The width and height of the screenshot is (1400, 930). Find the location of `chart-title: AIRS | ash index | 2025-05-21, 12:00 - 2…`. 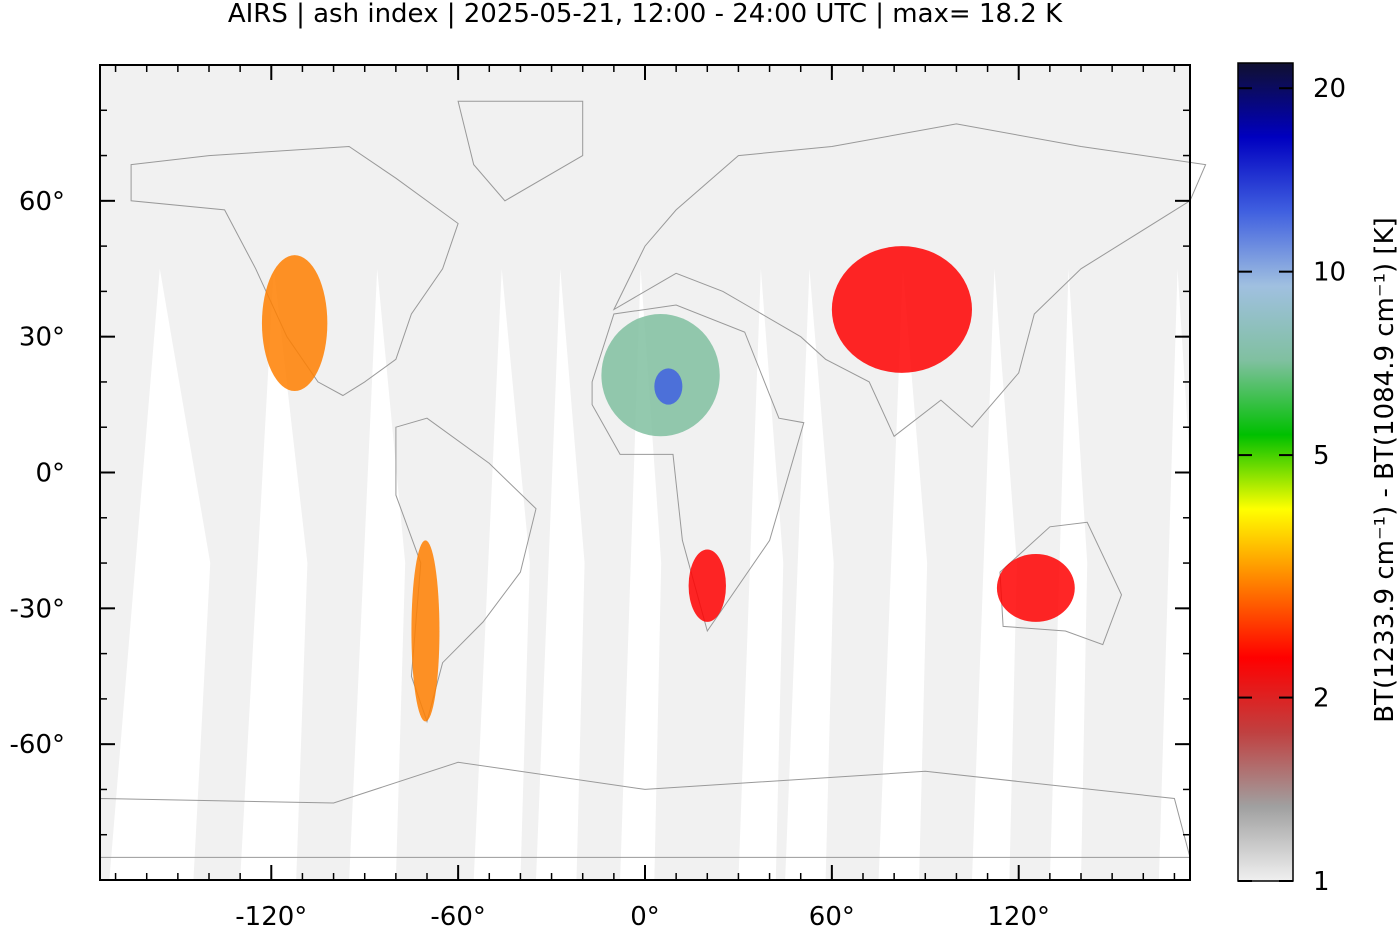

chart-title: AIRS | ash index | 2025-05-21, 12:00 - 2… is located at coordinates (645, 14).